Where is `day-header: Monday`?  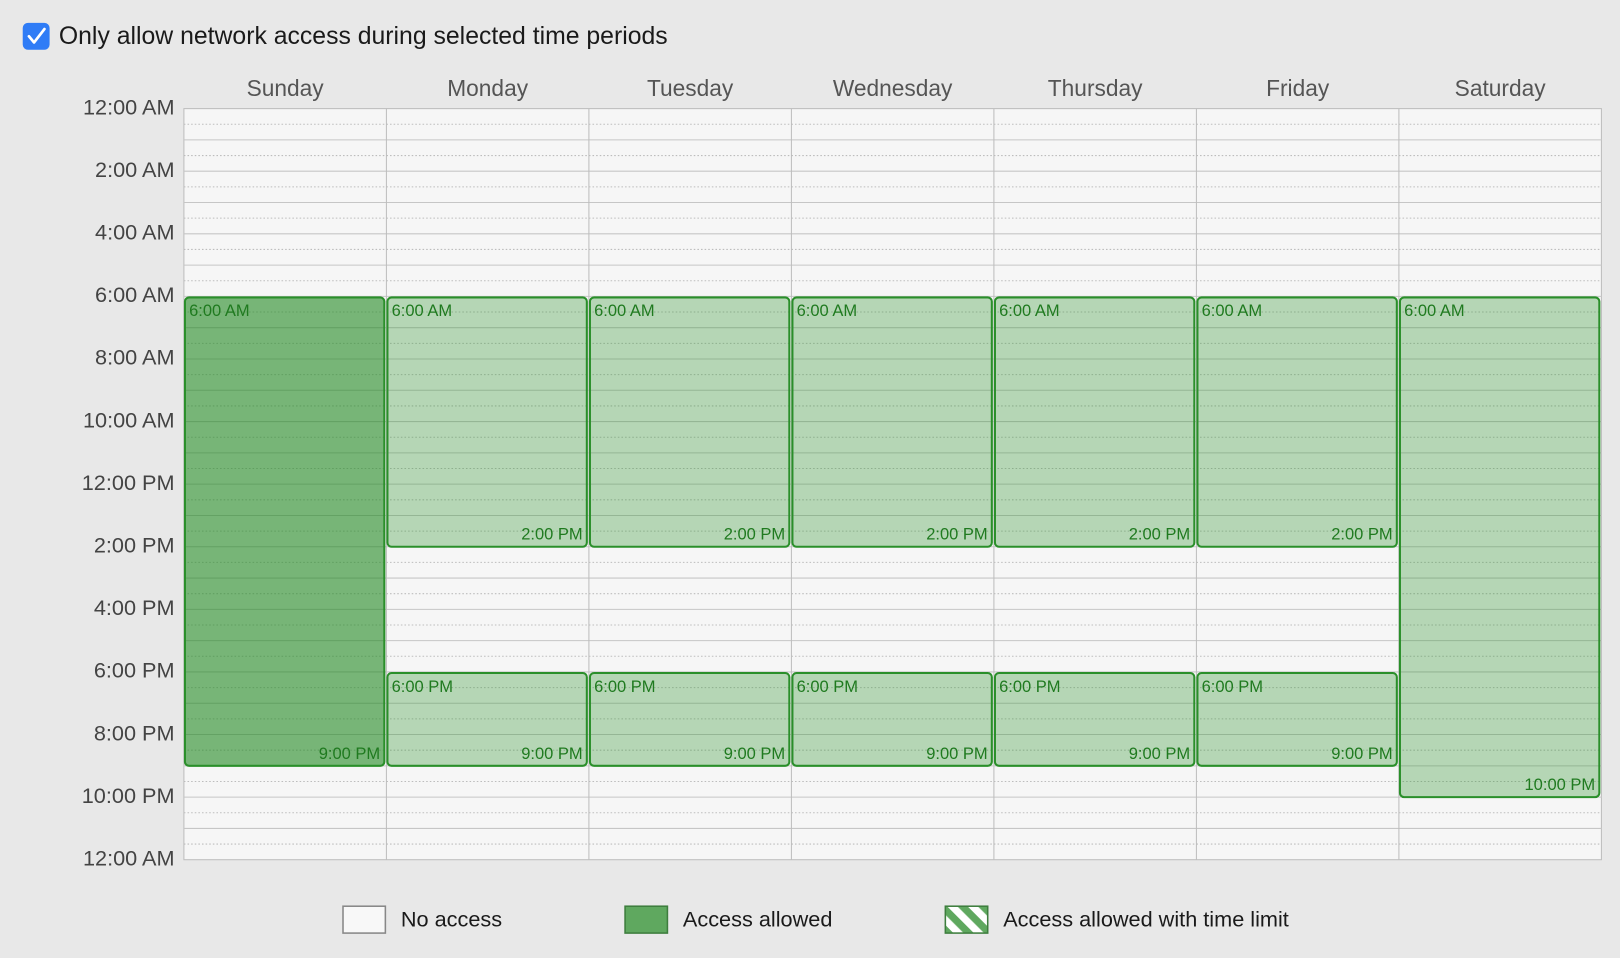 day-header: Monday is located at coordinates (487, 88).